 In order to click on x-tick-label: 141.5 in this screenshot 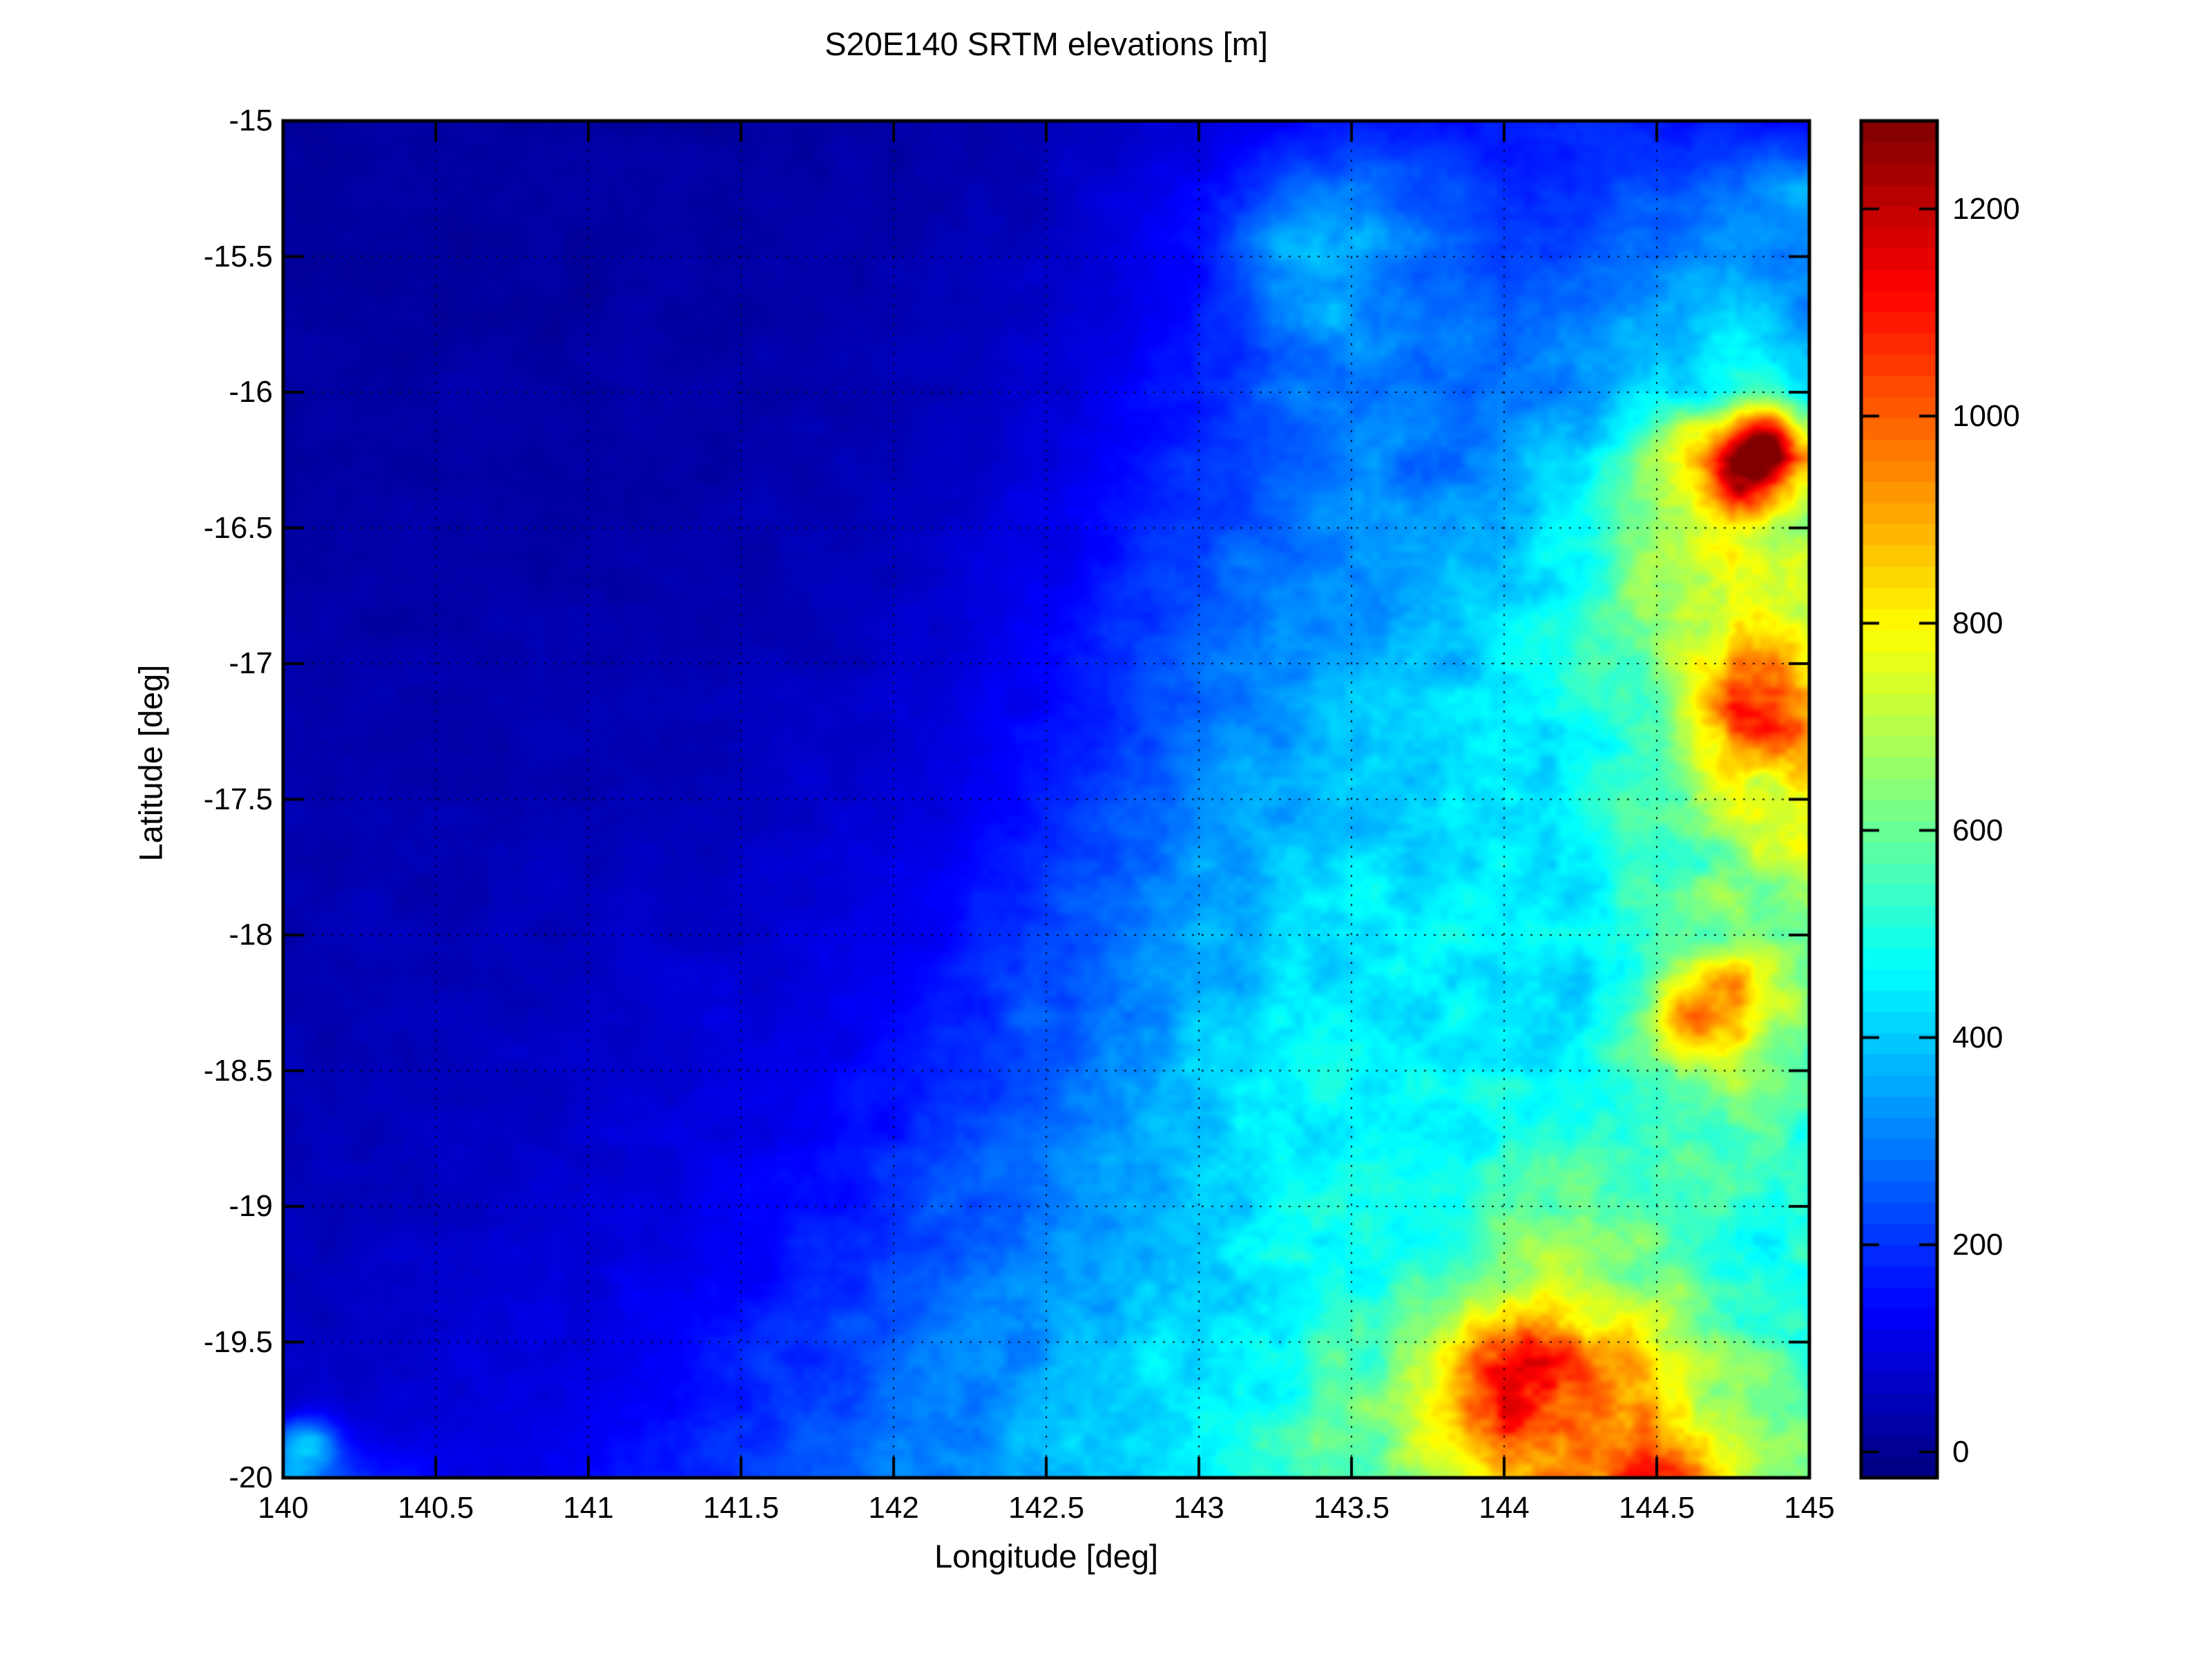, I will do `click(741, 1508)`.